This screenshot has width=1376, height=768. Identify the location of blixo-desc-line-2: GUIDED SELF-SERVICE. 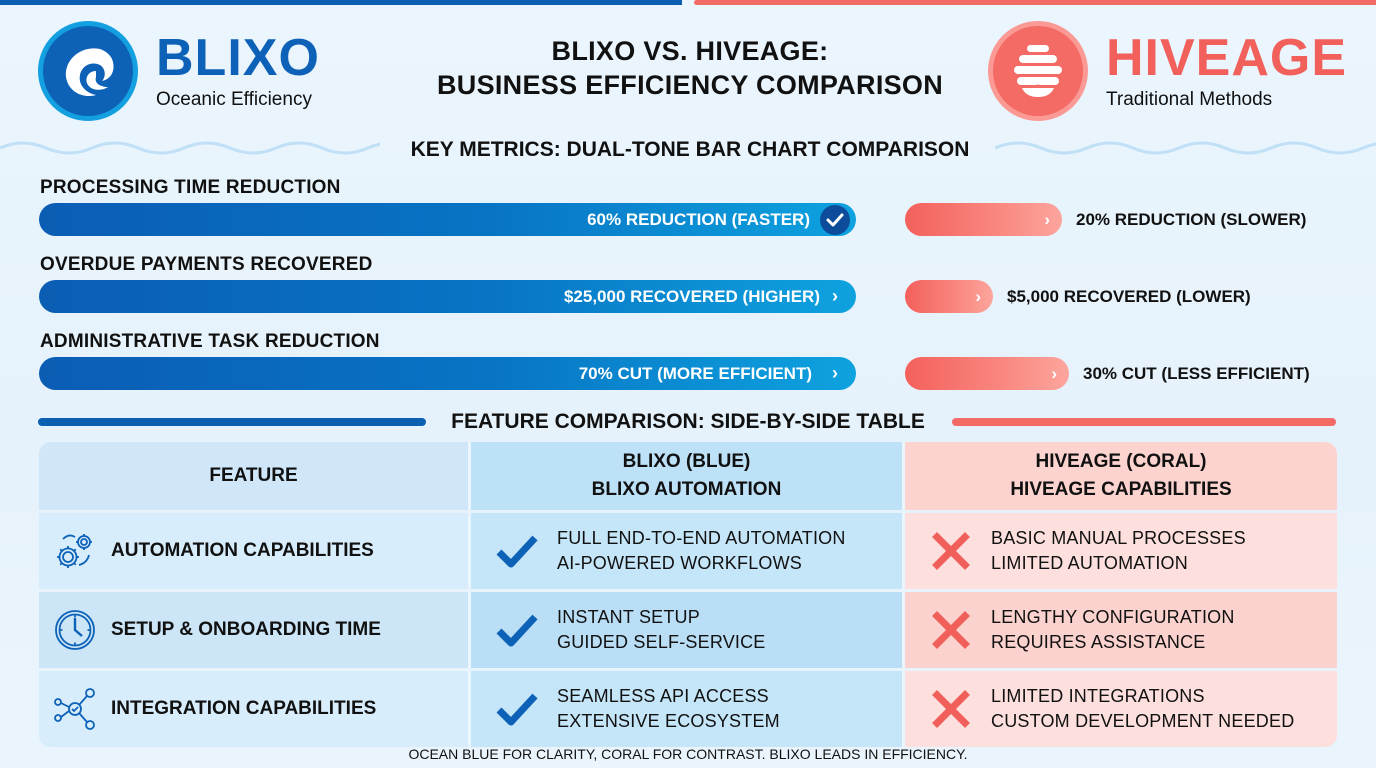
(661, 642).